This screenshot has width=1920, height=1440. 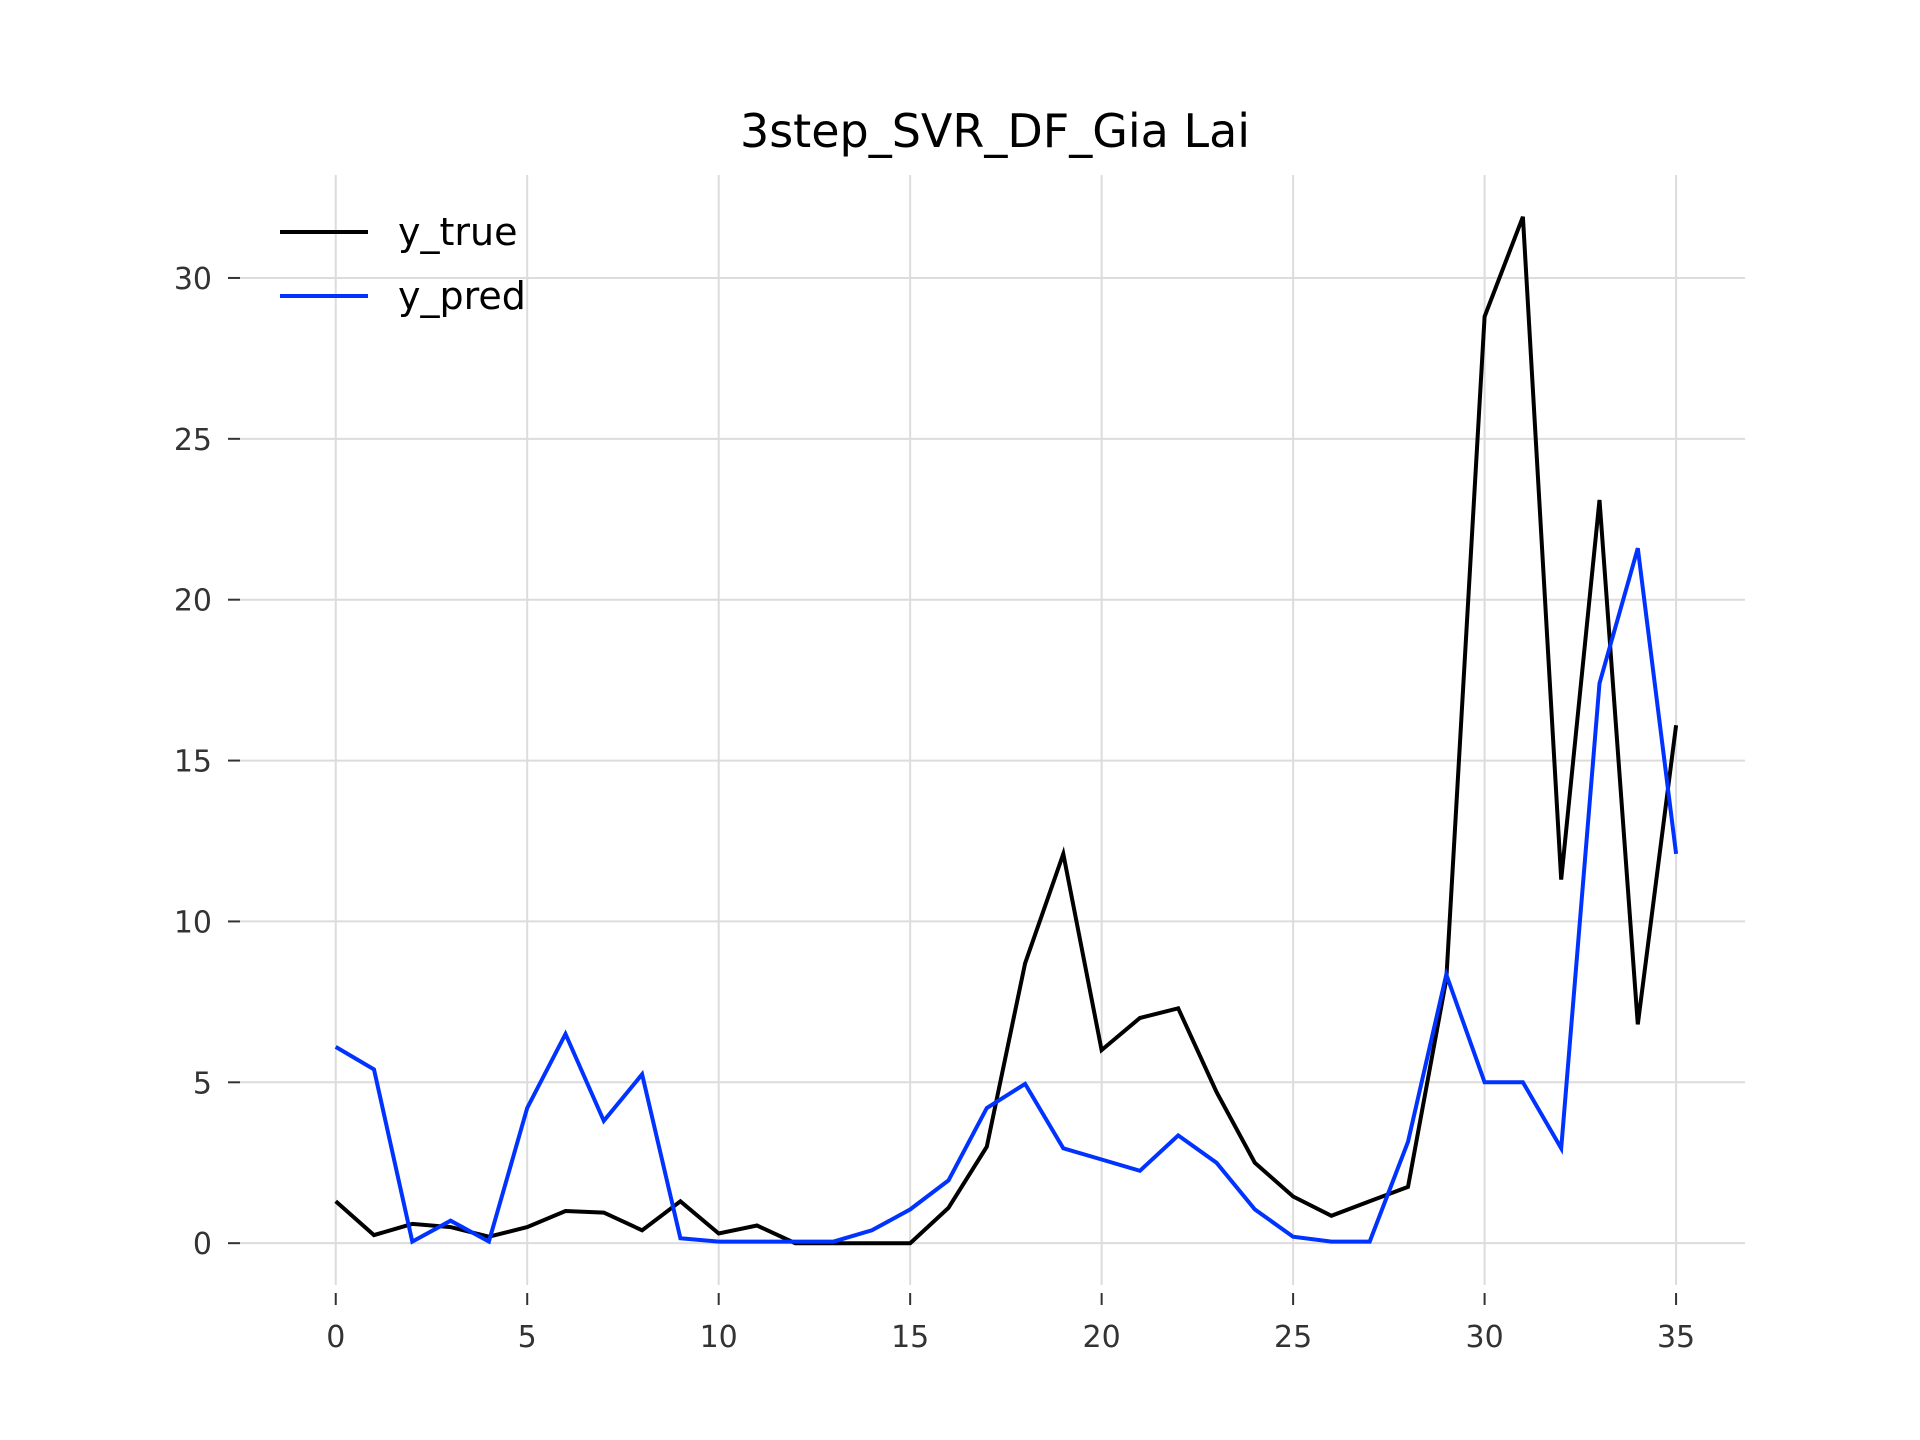 What do you see at coordinates (193, 440) in the screenshot?
I see `y-tick-label: 25` at bounding box center [193, 440].